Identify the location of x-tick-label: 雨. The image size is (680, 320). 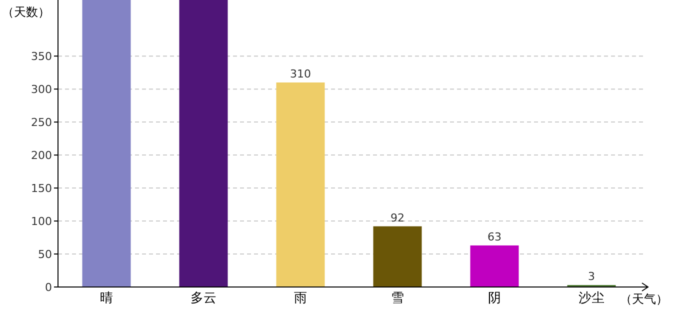
(300, 298).